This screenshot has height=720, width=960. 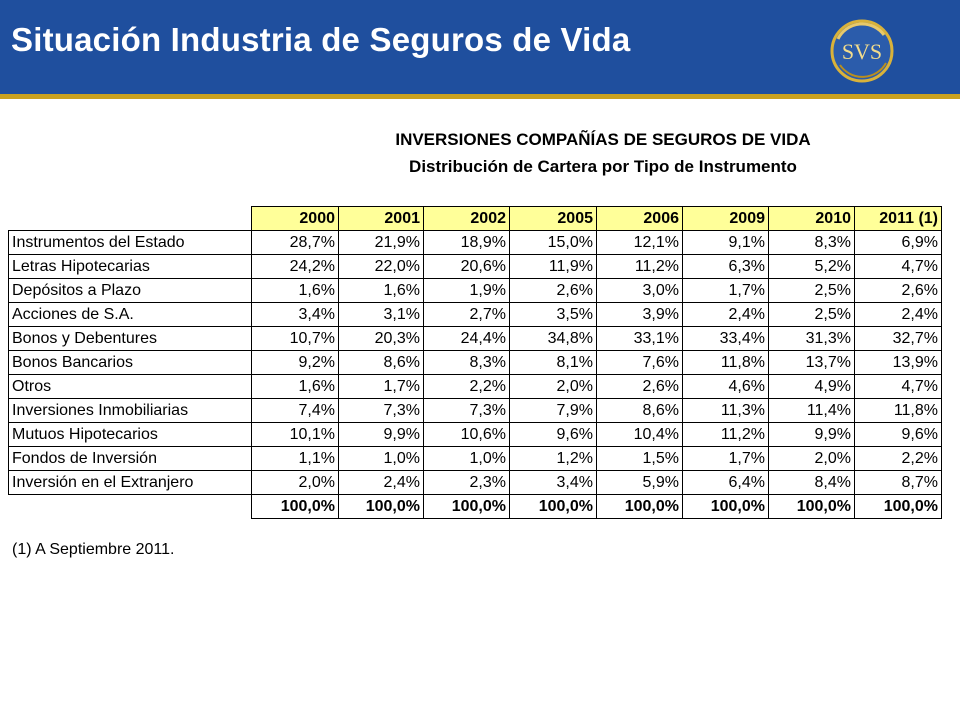 What do you see at coordinates (898, 362) in the screenshot?
I see `table-cell: 13,9%` at bounding box center [898, 362].